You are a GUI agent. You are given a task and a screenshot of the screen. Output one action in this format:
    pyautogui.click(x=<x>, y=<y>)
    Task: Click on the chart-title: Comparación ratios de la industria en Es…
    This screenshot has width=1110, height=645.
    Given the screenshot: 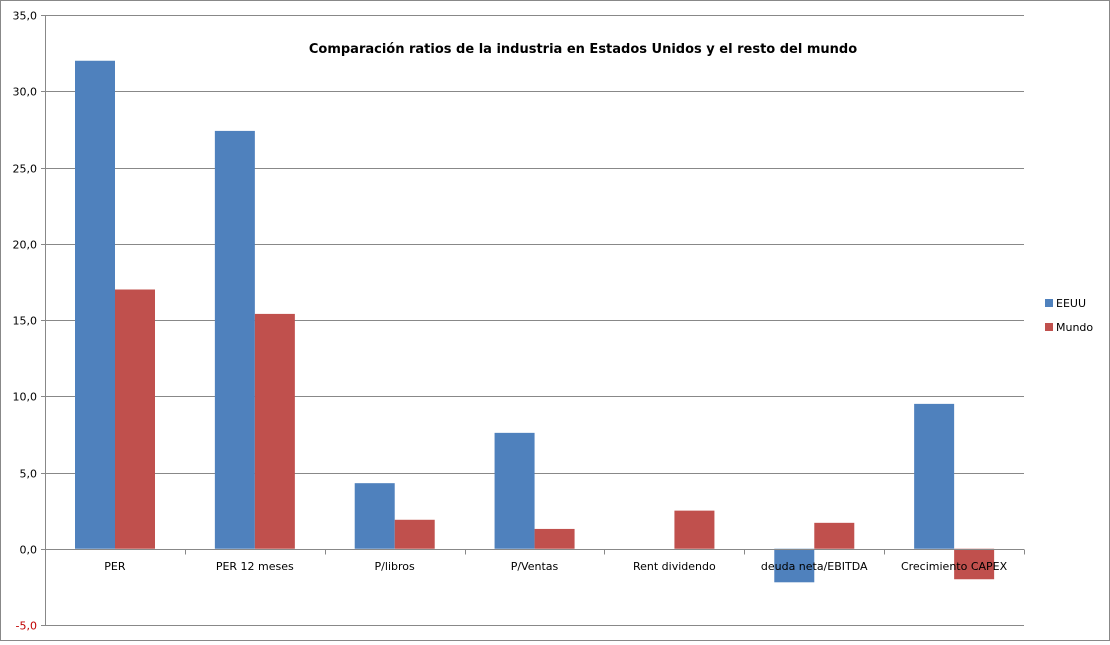 What is the action you would take?
    pyautogui.click(x=583, y=49)
    